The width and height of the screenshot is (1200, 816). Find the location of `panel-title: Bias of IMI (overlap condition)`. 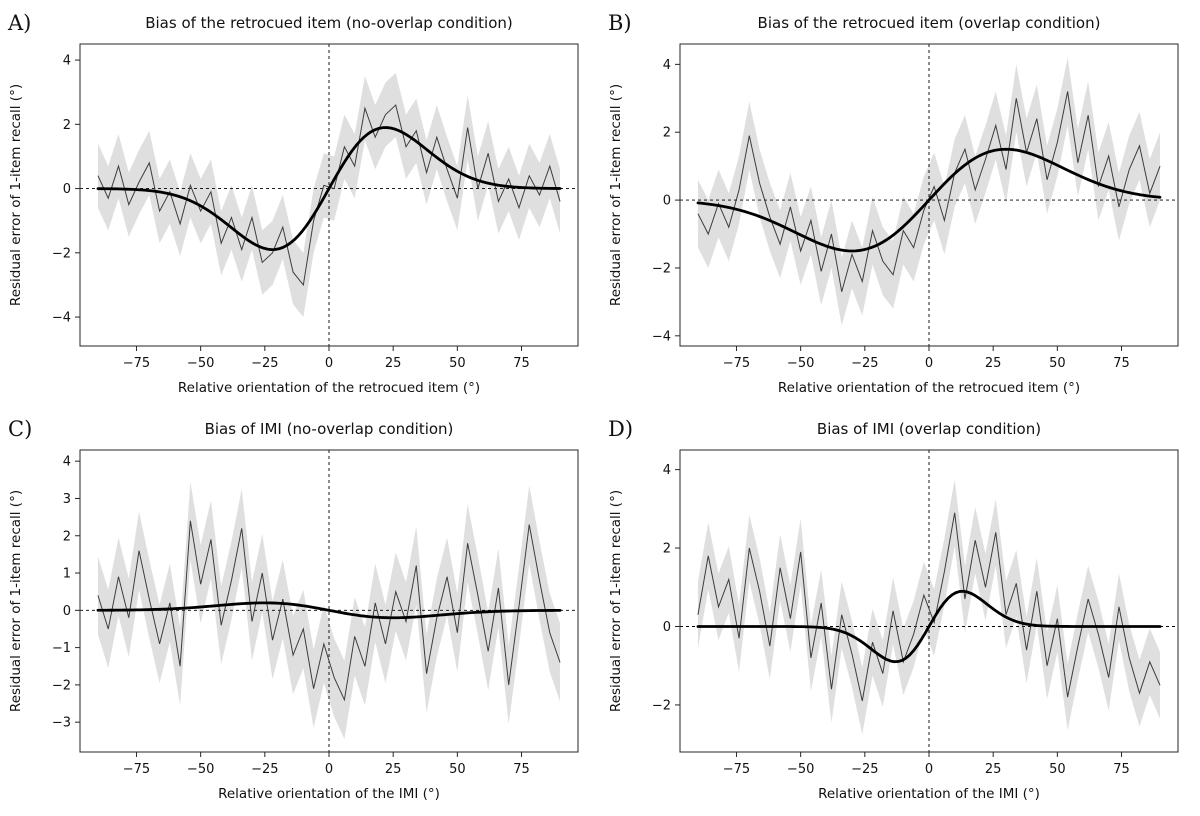

panel-title: Bias of IMI (overlap condition) is located at coordinates (929, 429).